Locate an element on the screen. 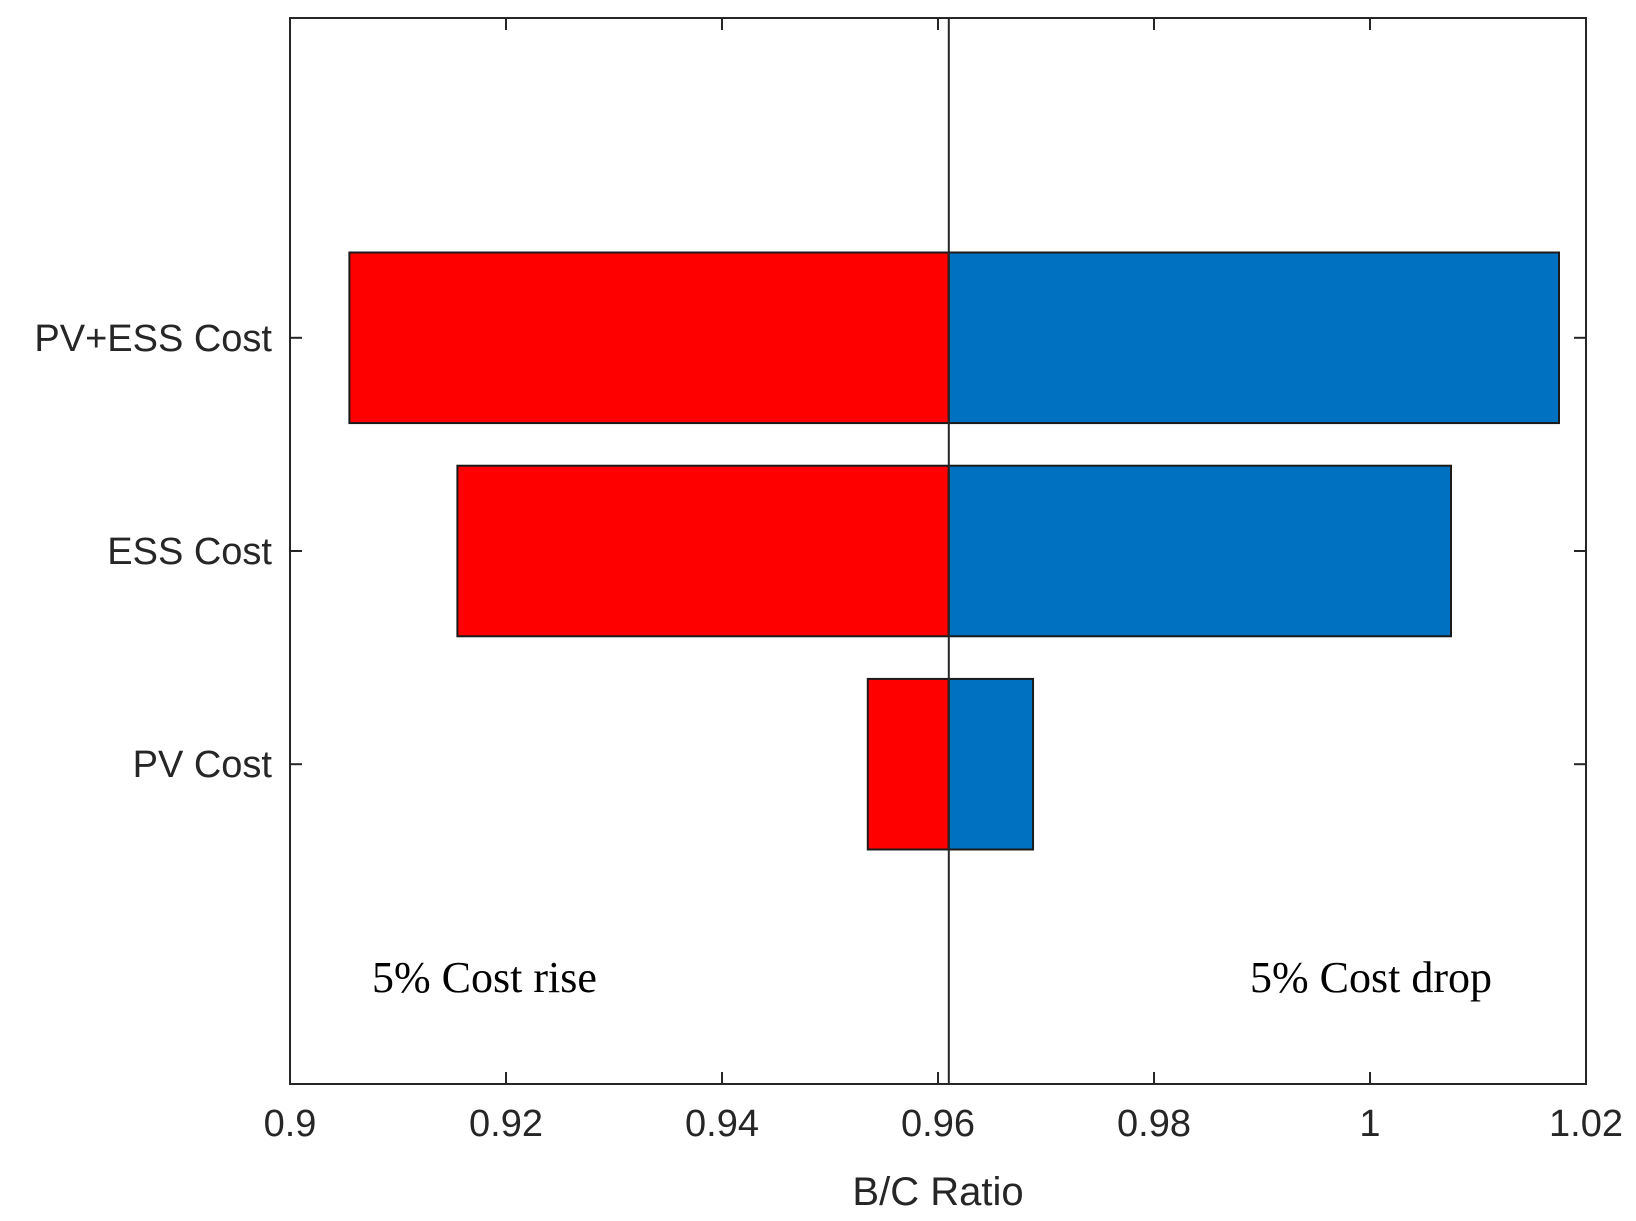  x-tick-label: 1.02 is located at coordinates (1586, 1124).